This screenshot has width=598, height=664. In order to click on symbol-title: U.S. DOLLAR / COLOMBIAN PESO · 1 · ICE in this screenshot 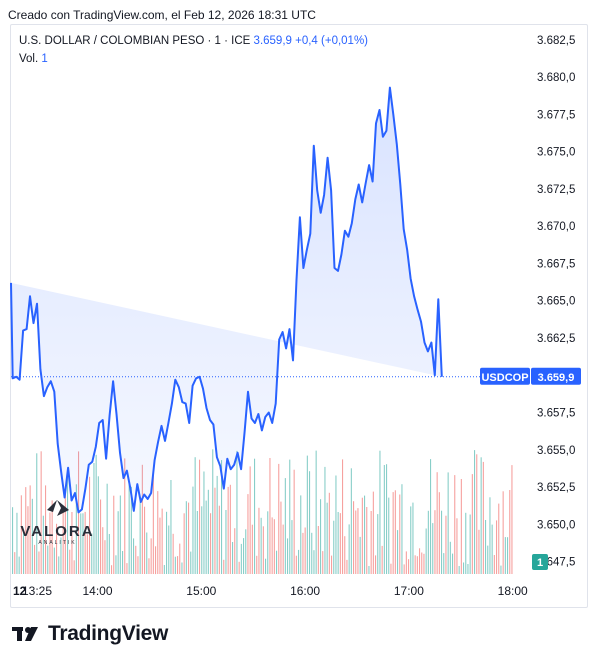, I will do `click(135, 41)`.